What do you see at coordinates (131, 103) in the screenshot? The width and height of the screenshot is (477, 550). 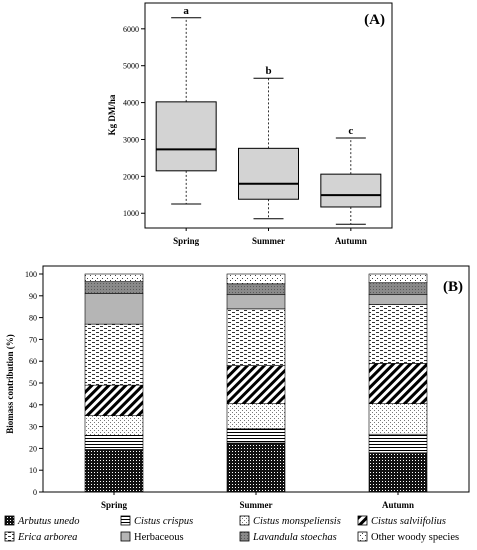 I see `y-tick-label-a: 4000` at bounding box center [131, 103].